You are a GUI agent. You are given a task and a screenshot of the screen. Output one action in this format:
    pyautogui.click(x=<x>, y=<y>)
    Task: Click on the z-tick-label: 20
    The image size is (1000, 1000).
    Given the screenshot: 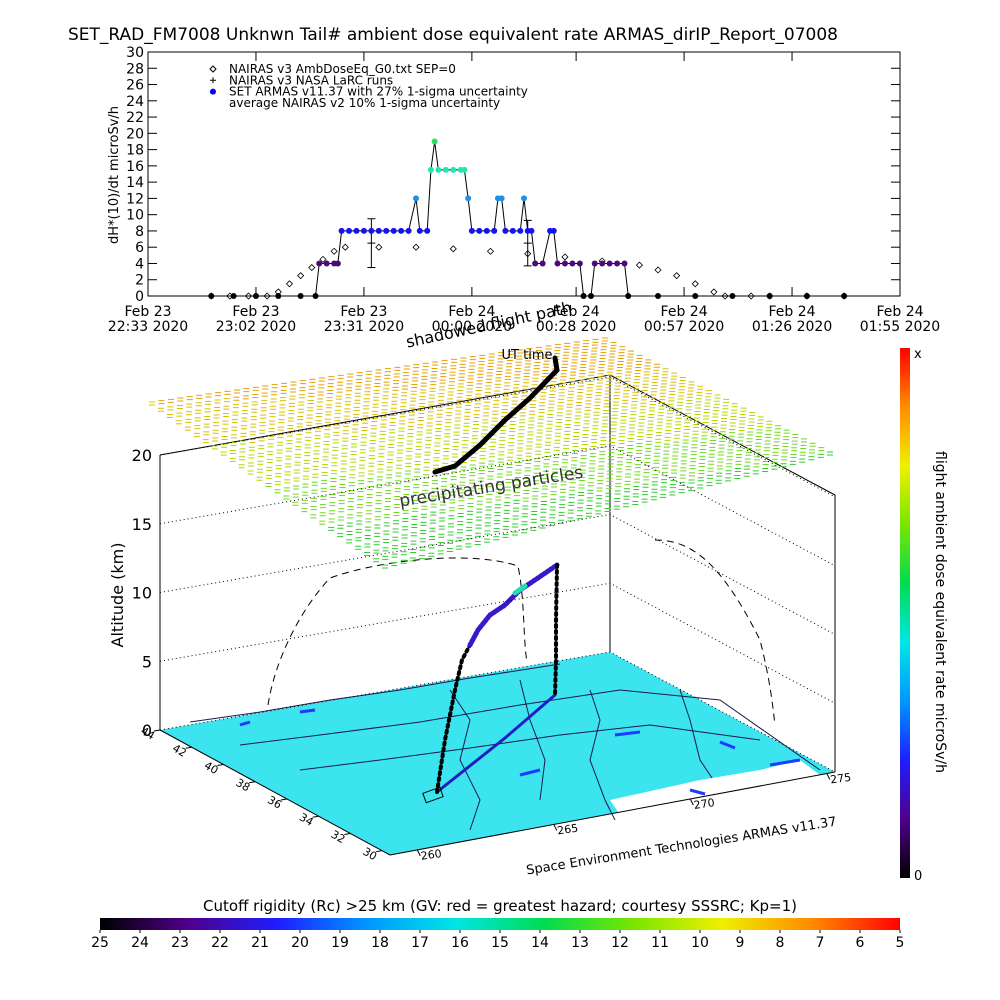 What is the action you would take?
    pyautogui.click(x=142, y=455)
    